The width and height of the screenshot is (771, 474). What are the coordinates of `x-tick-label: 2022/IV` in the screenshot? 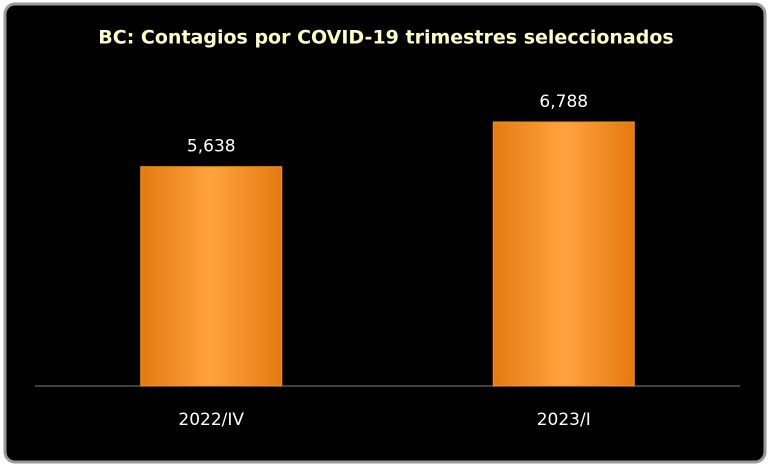 It's located at (211, 420).